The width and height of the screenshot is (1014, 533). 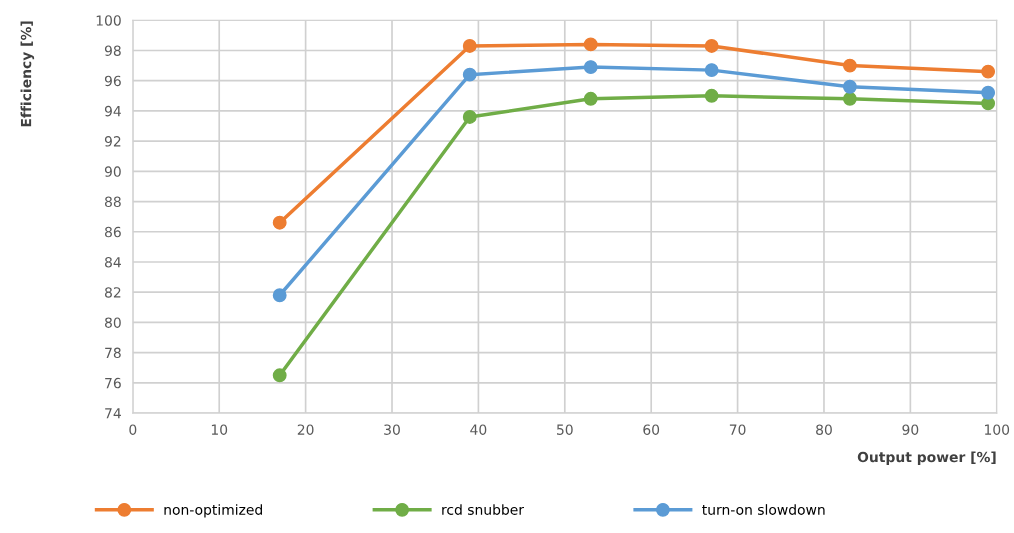 I want to click on y-tick-label: 80, so click(x=112, y=322).